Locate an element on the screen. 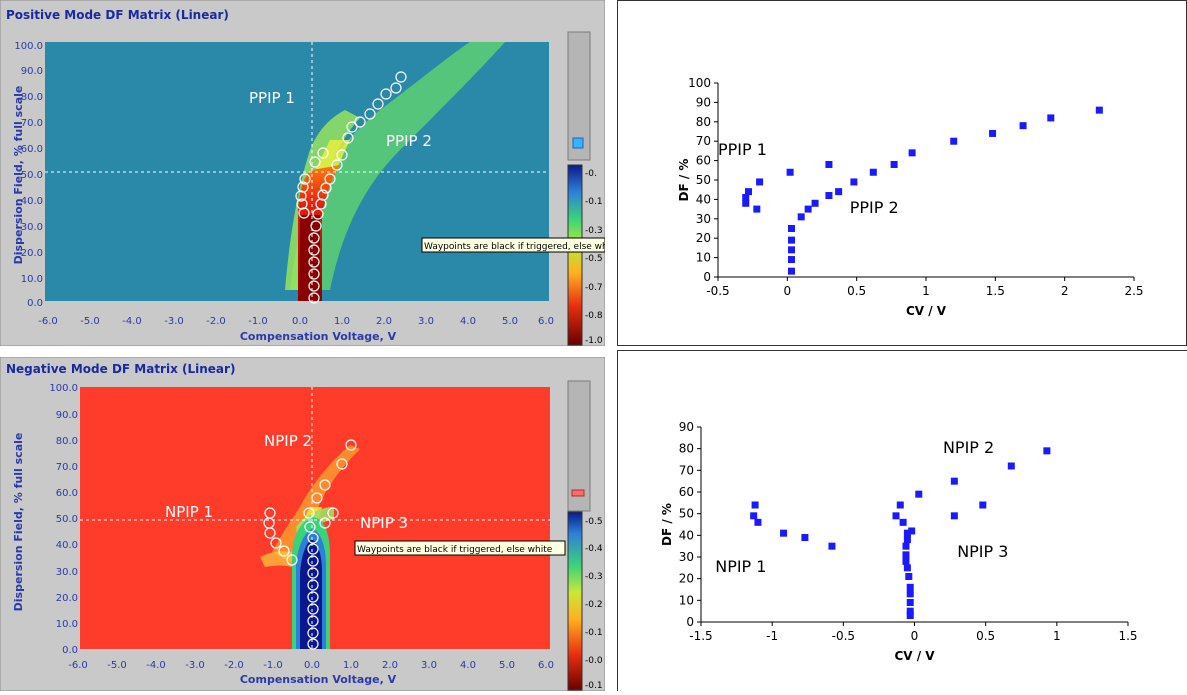 This screenshot has width=1187, height=695. x-tick-label: 0 is located at coordinates (915, 636).